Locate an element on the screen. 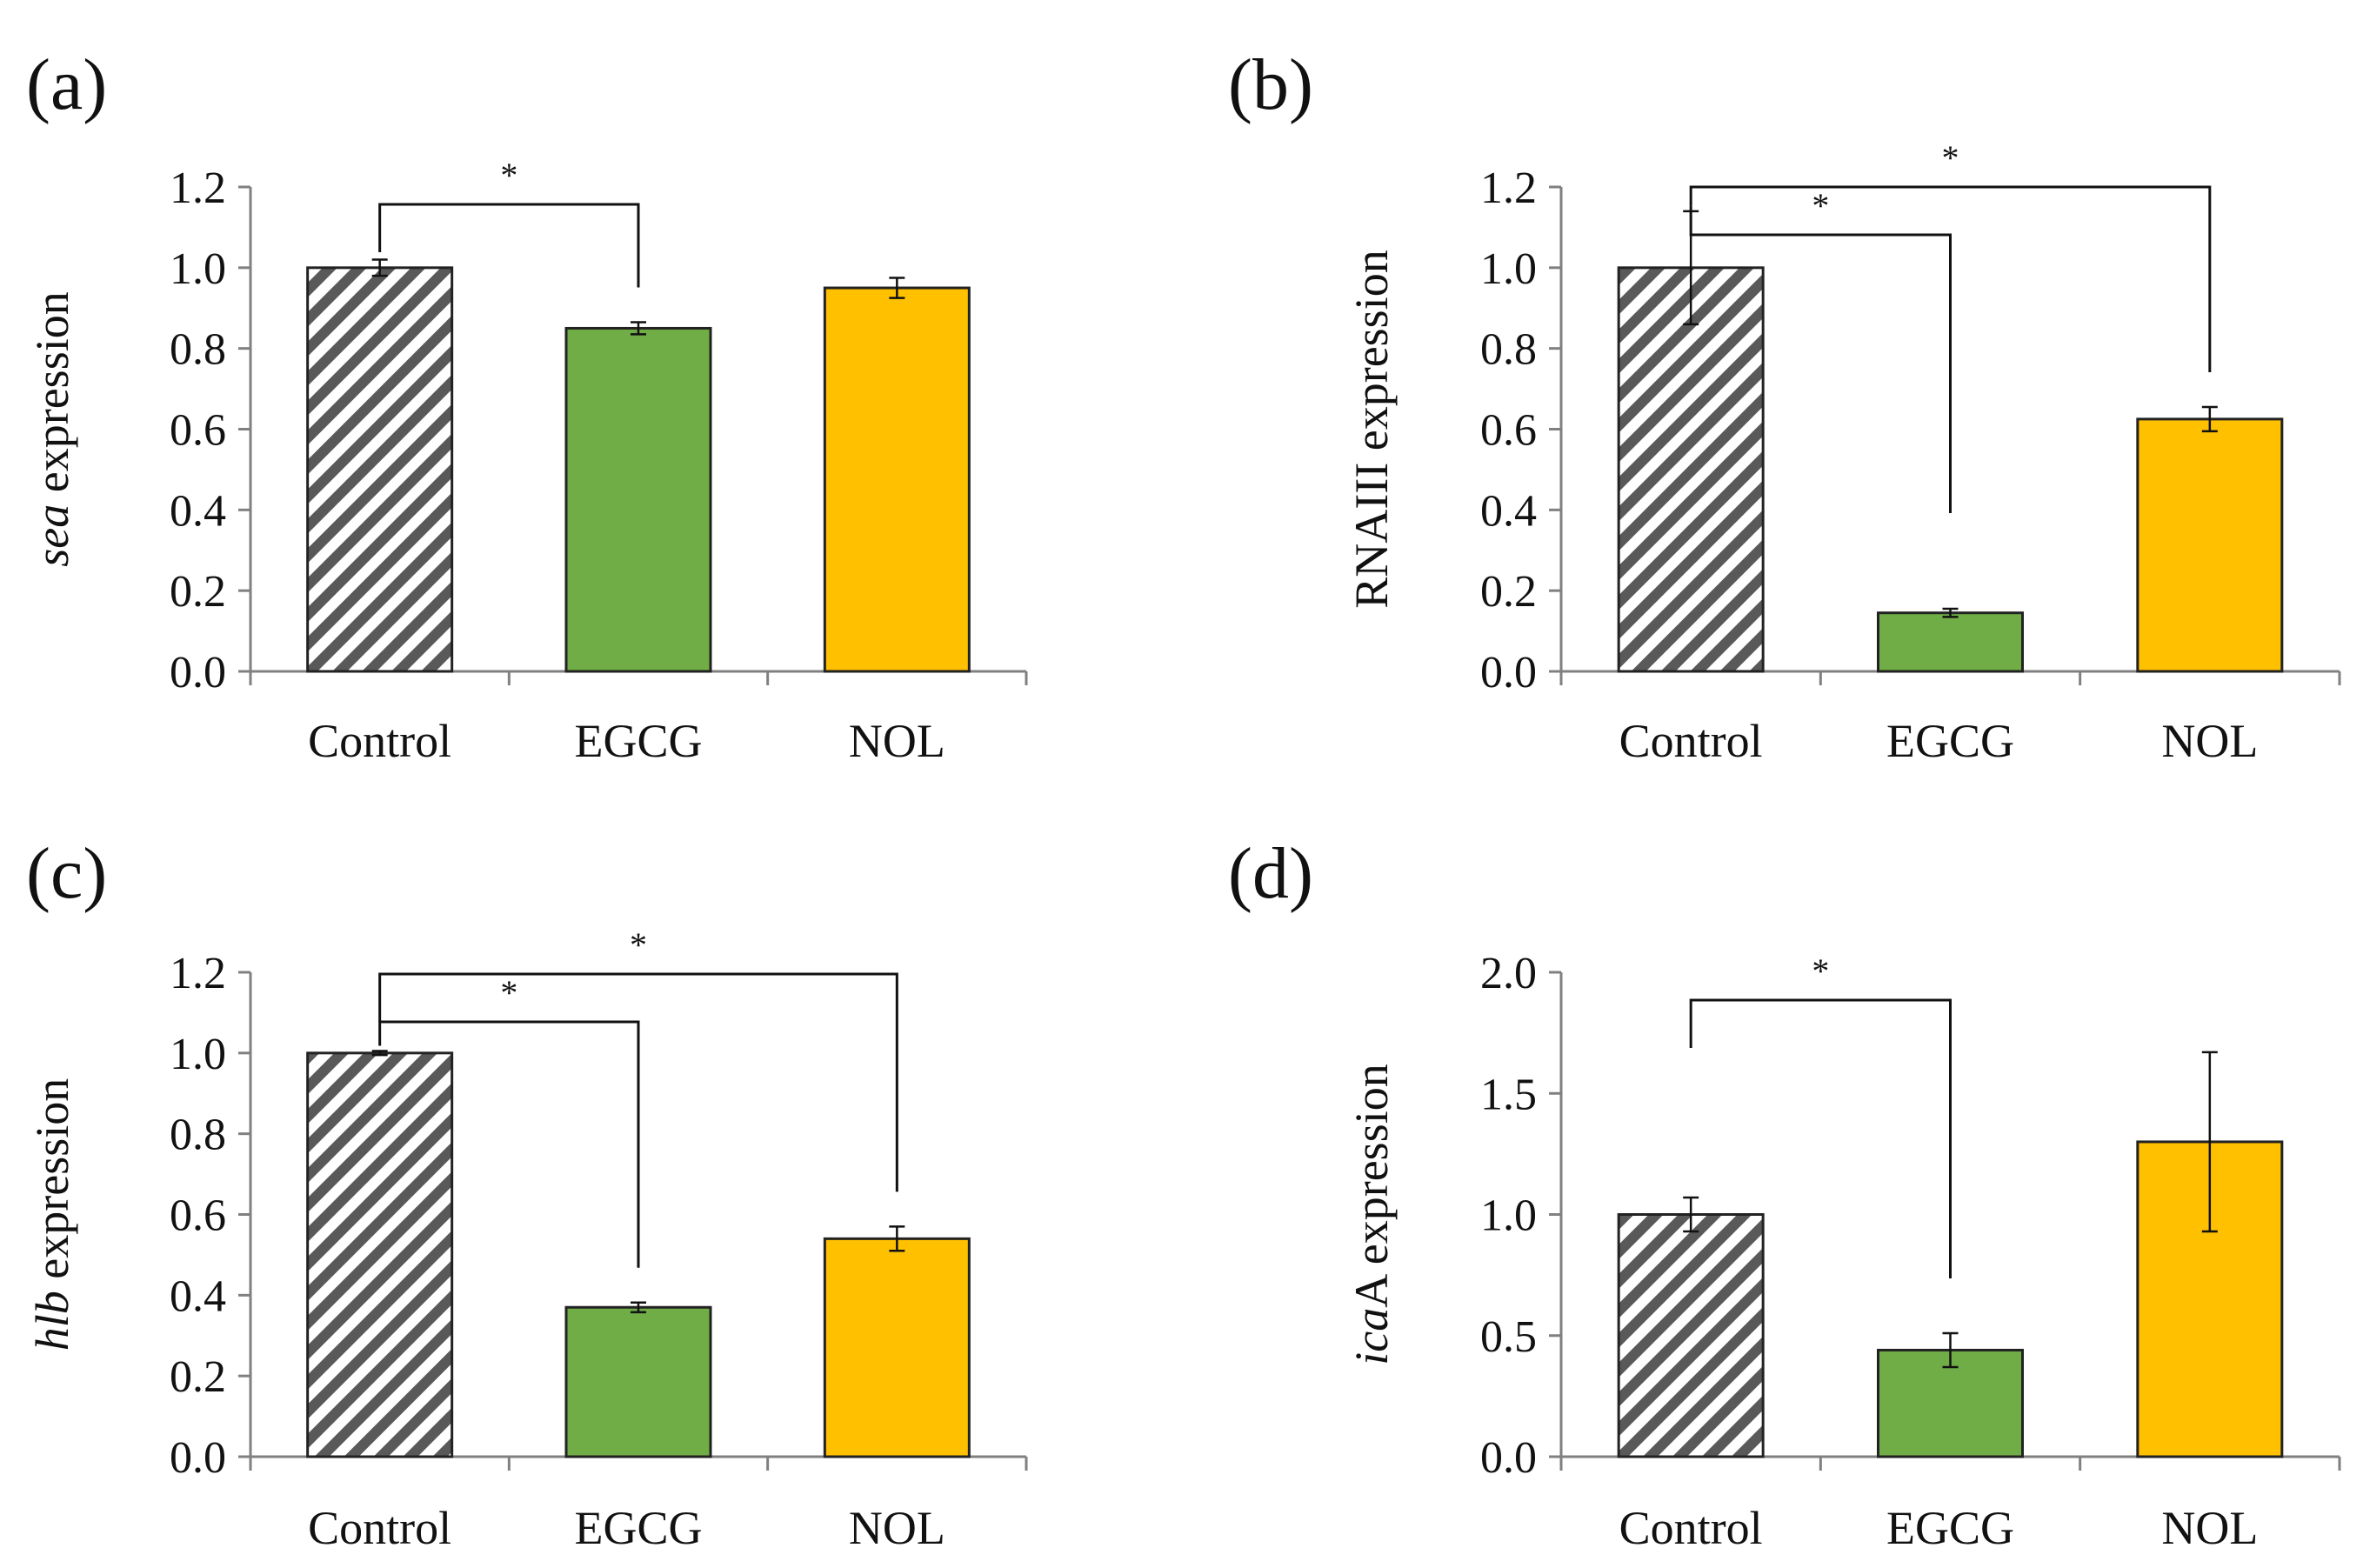 Image resolution: width=2363 pixels, height=1568 pixels. panel-label: (b) is located at coordinates (1271, 84).